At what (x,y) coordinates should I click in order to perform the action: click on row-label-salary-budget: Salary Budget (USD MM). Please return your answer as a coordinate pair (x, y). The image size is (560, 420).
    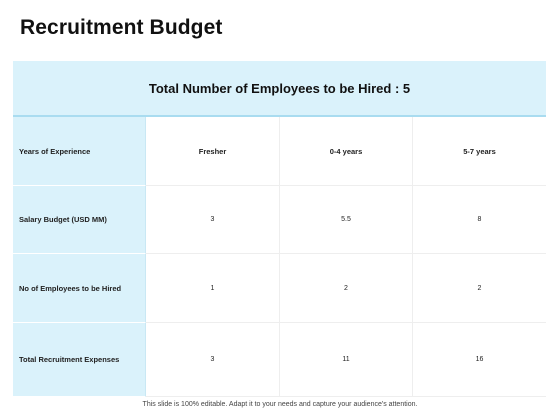
    Looking at the image, I should click on (79, 220).